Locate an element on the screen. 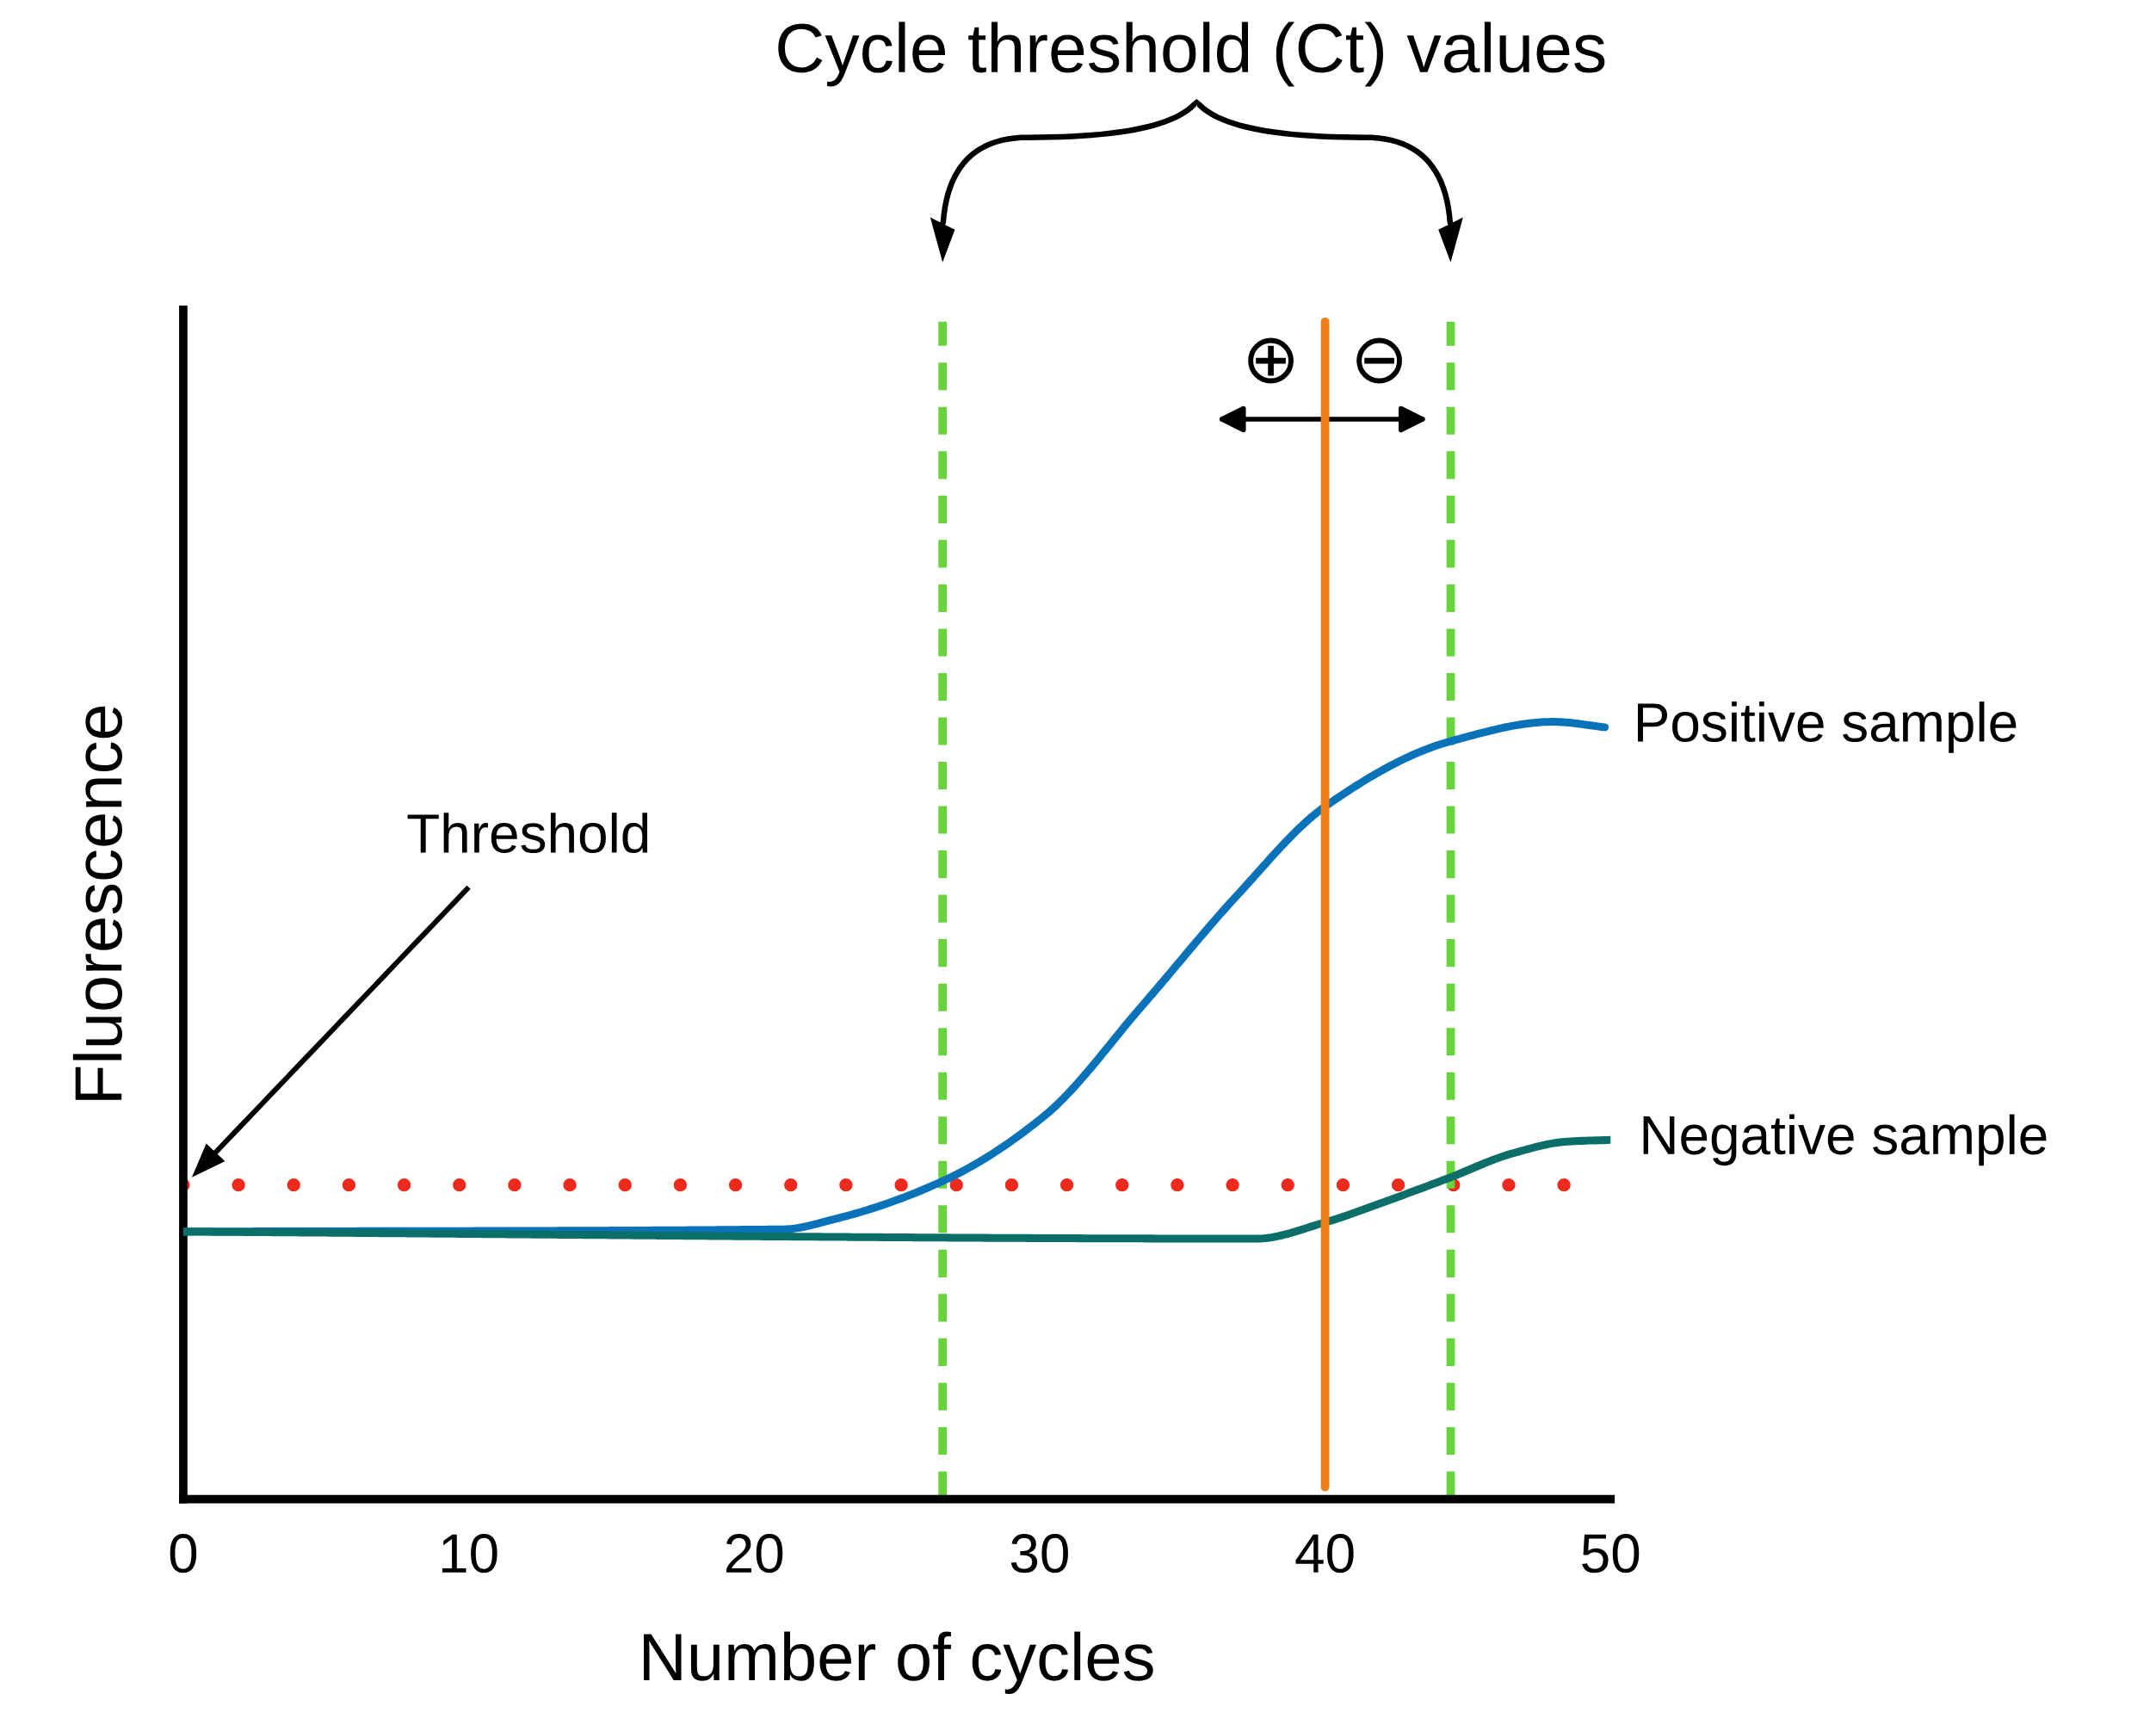 This screenshot has width=2156, height=1731. chart-title: Cycle threshold (Ct) values is located at coordinates (1191, 54).